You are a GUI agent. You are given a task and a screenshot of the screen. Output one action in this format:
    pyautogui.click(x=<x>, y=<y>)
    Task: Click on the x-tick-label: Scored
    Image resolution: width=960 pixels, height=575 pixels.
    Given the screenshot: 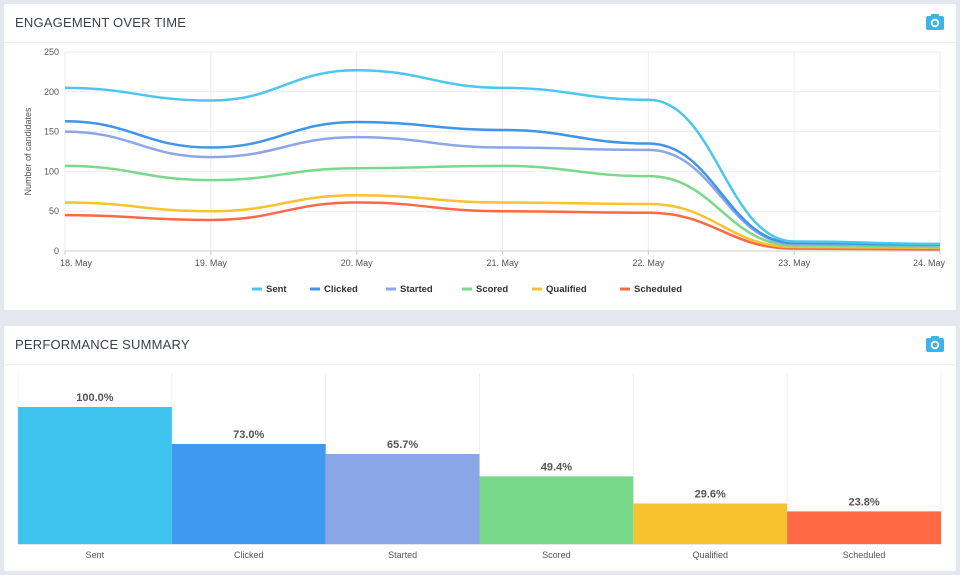 What is the action you would take?
    pyautogui.click(x=556, y=555)
    